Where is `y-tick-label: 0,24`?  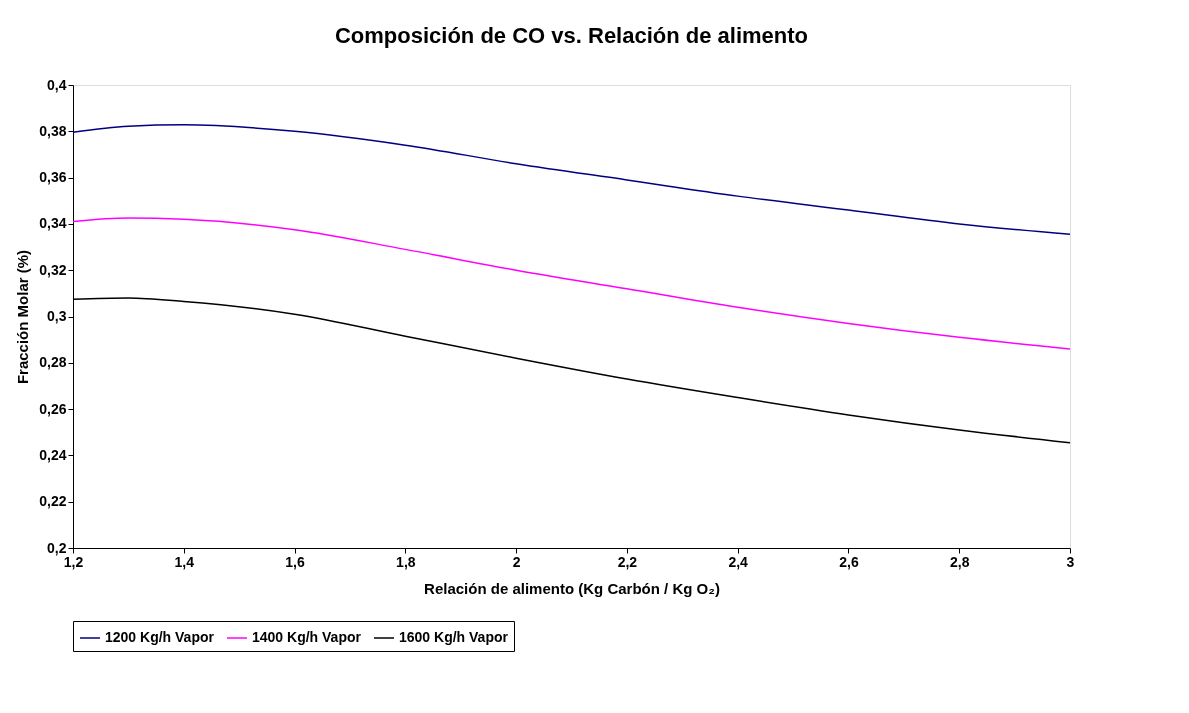
y-tick-label: 0,24 is located at coordinates (53, 454).